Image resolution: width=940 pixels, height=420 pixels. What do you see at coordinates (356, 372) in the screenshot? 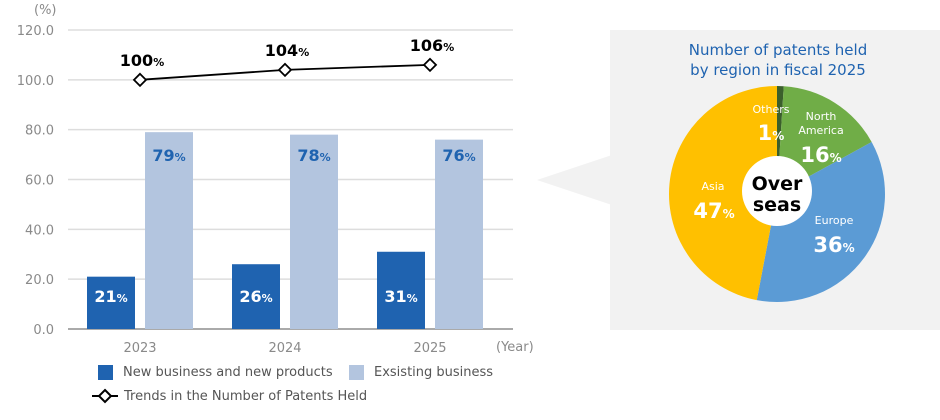
I see `legend-swatch-existing` at bounding box center [356, 372].